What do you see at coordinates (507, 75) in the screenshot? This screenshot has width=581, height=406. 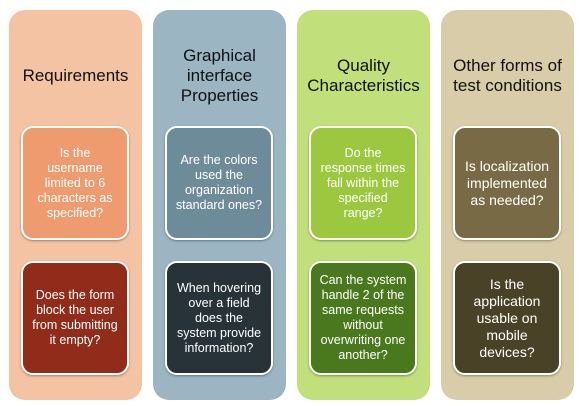 I see `column-title: Other forms of test conditions` at bounding box center [507, 75].